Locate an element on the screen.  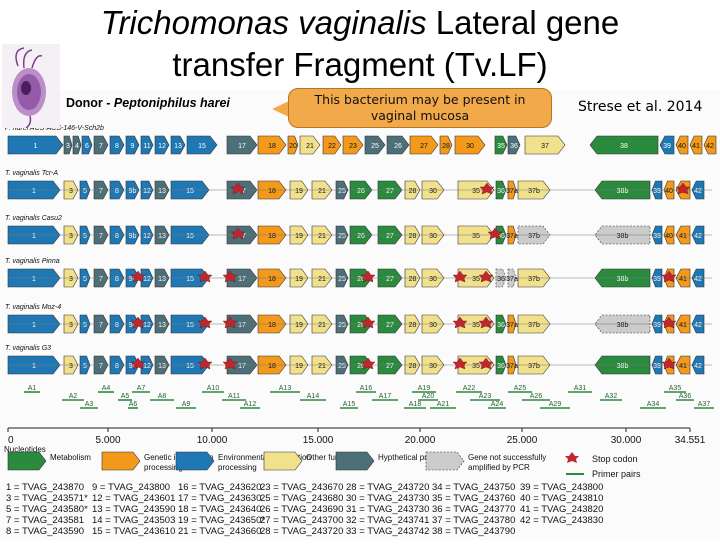
gene-0-26-label: 39 is located at coordinates (667, 146).